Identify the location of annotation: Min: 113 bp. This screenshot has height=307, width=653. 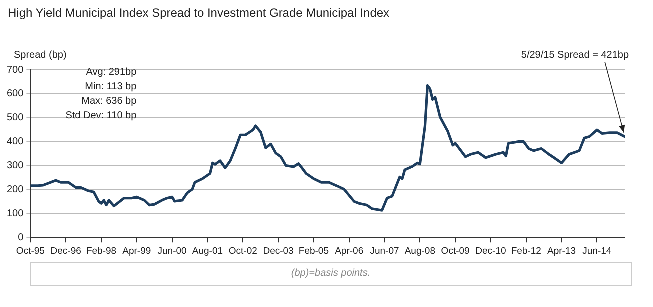
(111, 86).